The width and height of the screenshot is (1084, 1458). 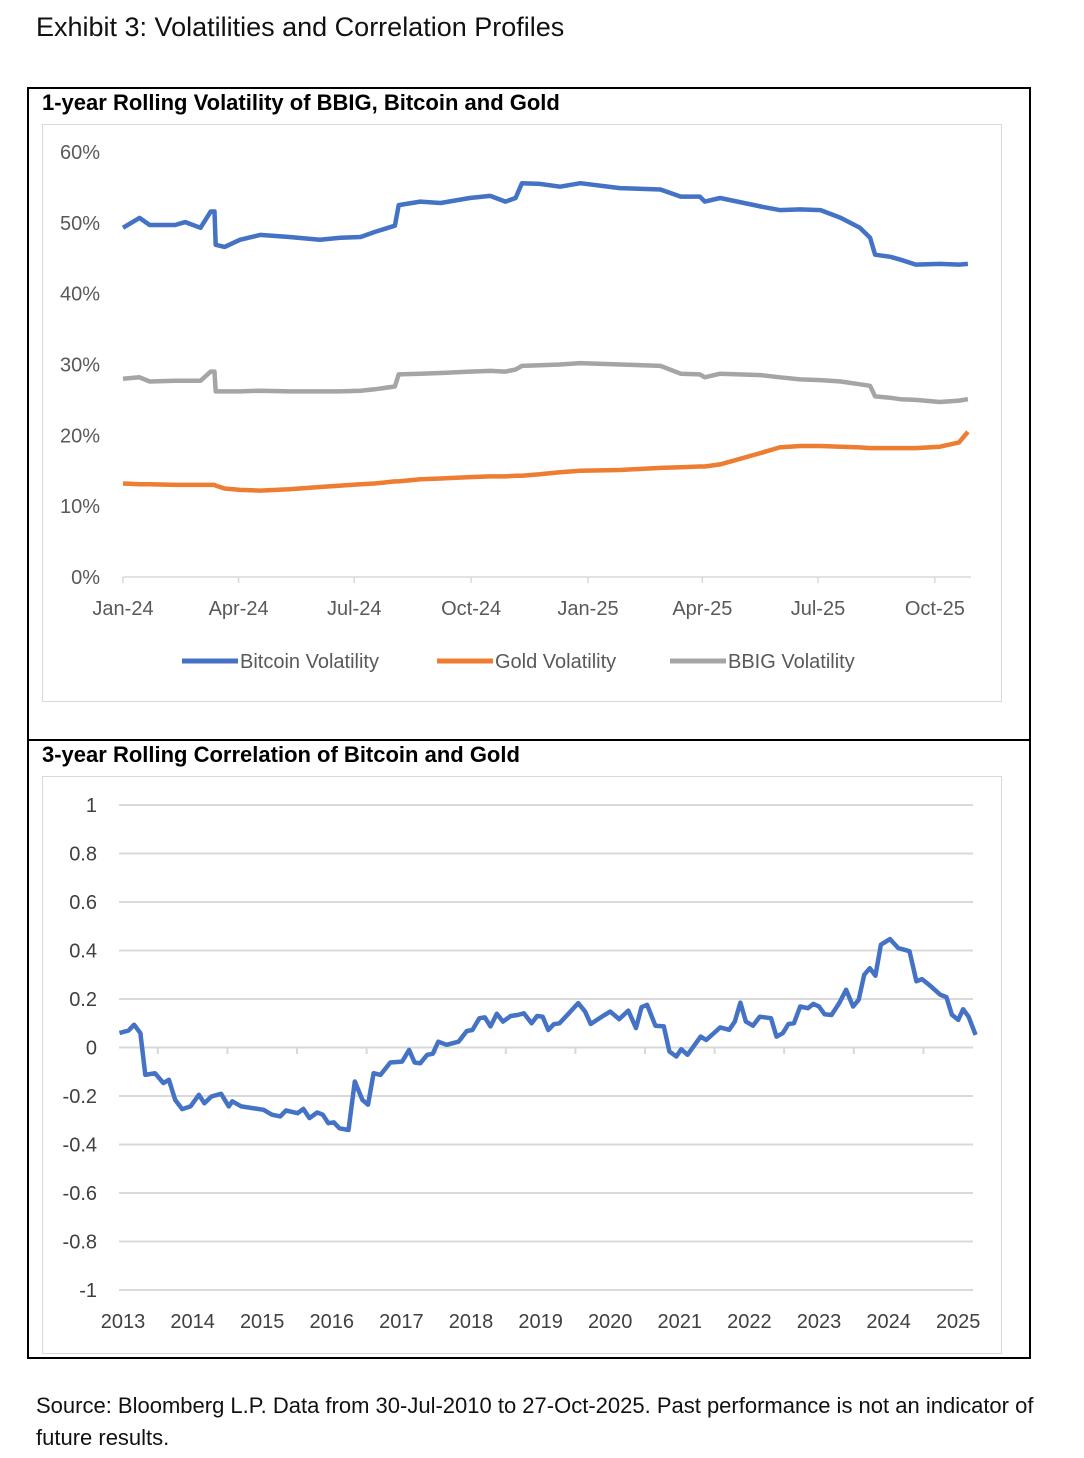 What do you see at coordinates (471, 1322) in the screenshot?
I see `x-tick-label: 2018` at bounding box center [471, 1322].